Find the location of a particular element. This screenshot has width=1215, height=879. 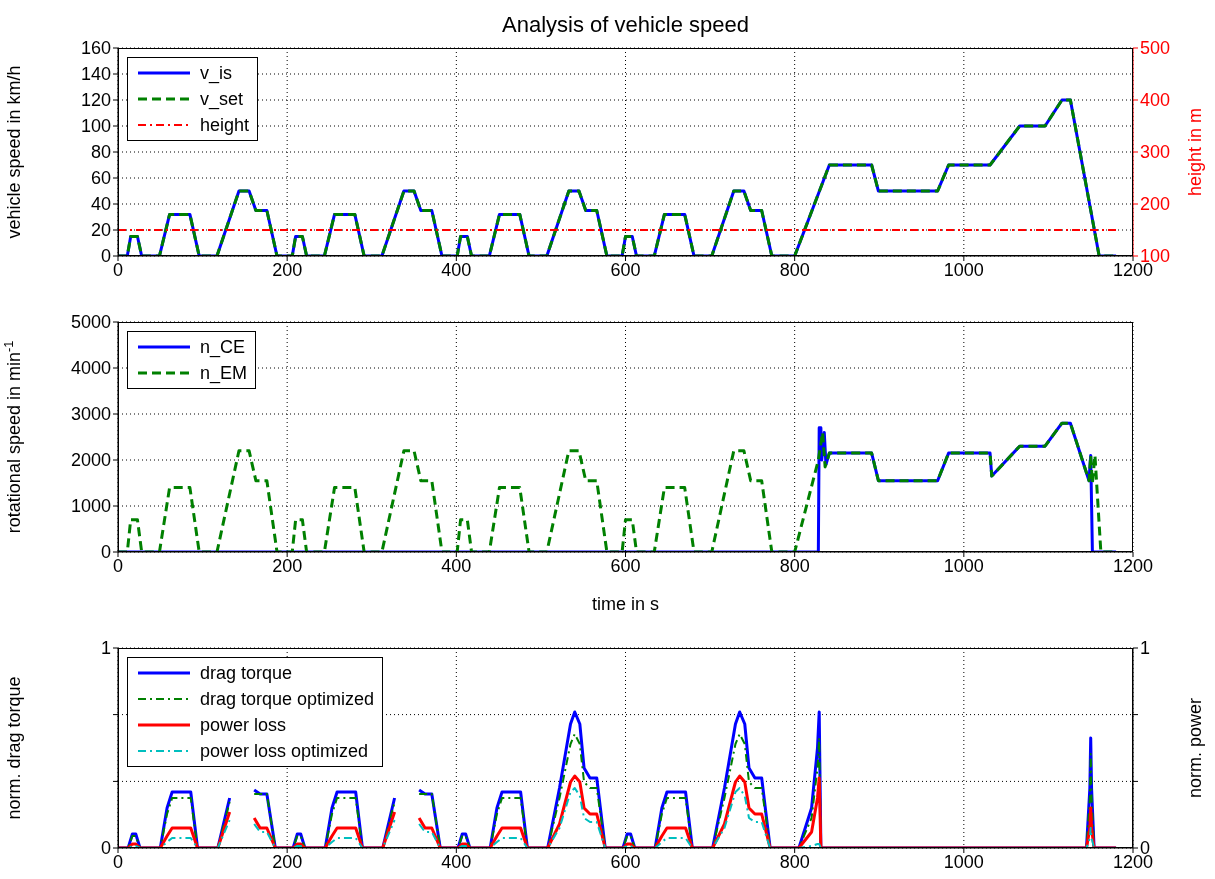

legend-label: n_CE is located at coordinates (223, 347).